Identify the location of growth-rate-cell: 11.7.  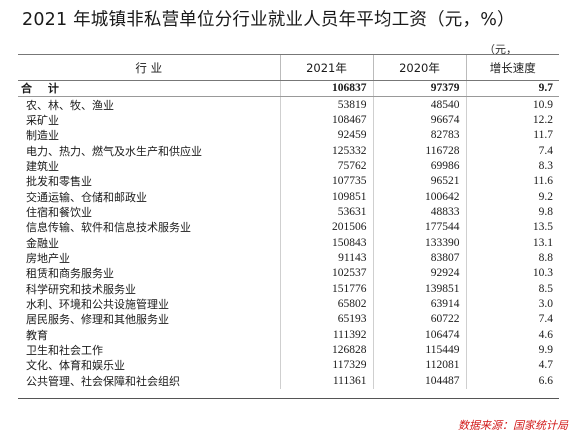
(512, 136).